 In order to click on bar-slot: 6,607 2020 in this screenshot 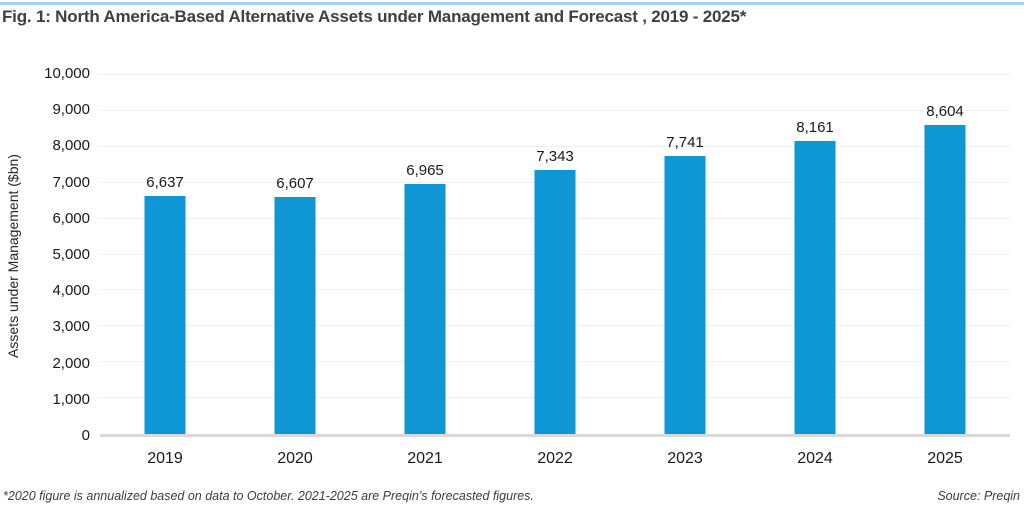, I will do `click(295, 271)`.